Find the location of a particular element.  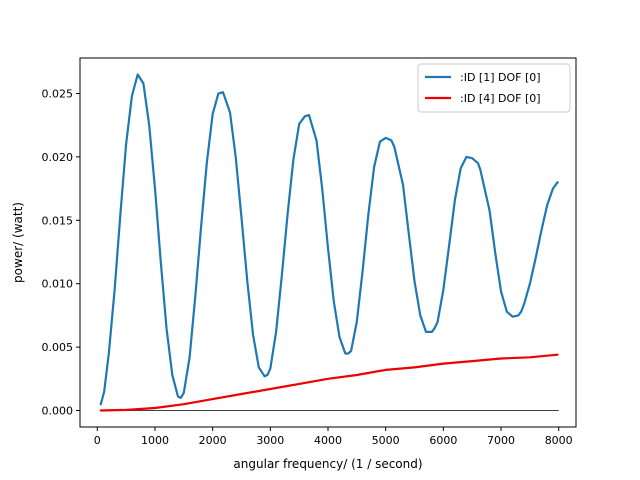

x-axis-label: angular frequency/ (1 / second) is located at coordinates (327, 464).